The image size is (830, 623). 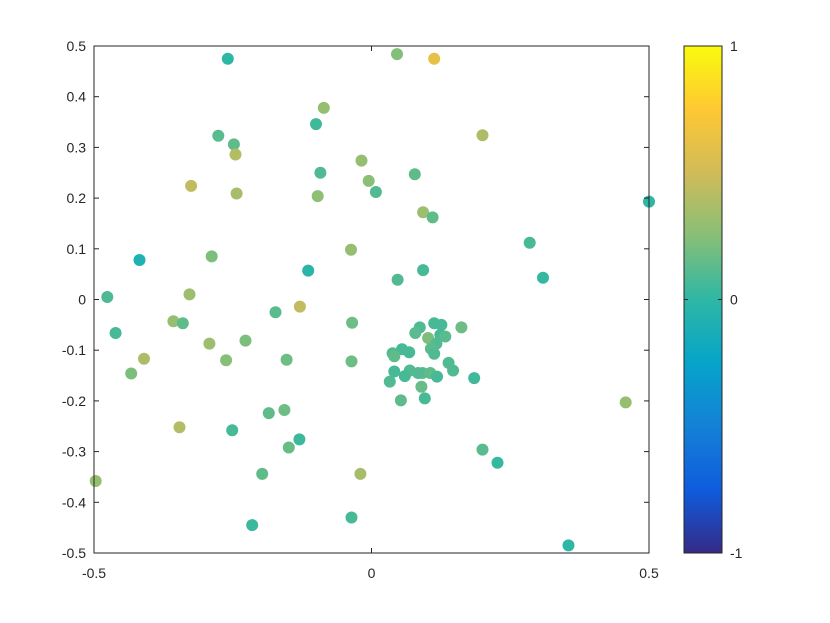 I want to click on y-tick-label: 0, so click(x=82, y=300).